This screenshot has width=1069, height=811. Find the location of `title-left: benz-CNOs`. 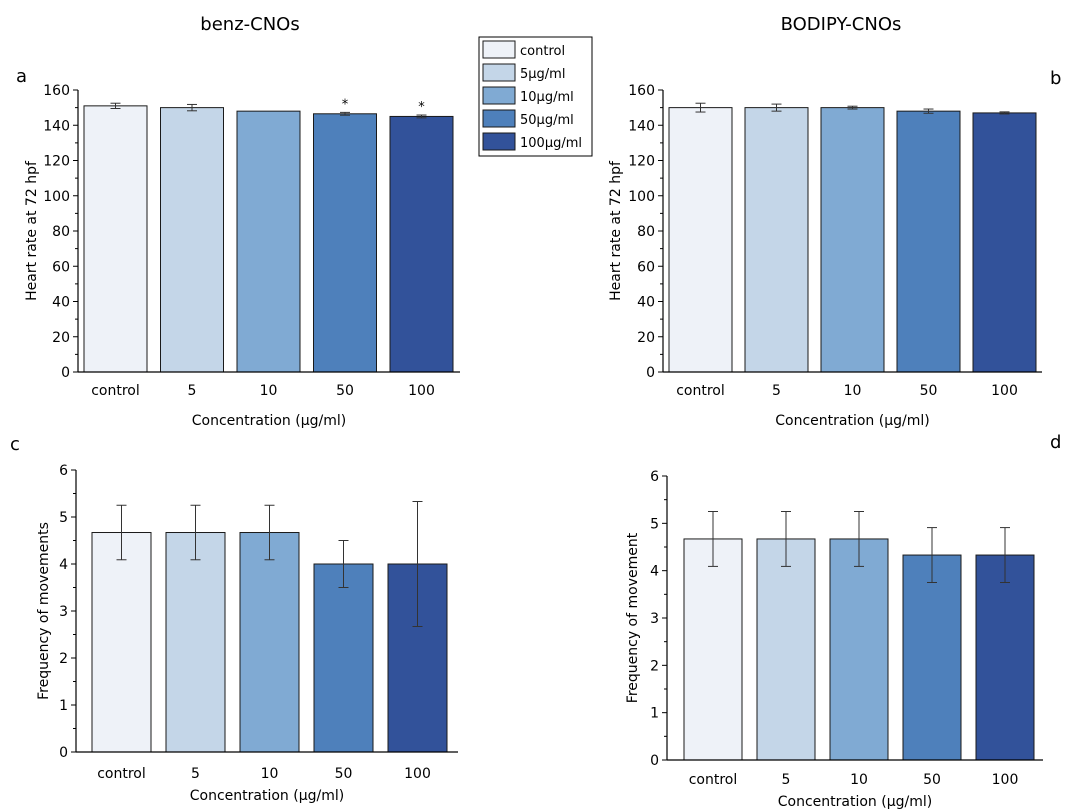

title-left: benz-CNOs is located at coordinates (249, 24).